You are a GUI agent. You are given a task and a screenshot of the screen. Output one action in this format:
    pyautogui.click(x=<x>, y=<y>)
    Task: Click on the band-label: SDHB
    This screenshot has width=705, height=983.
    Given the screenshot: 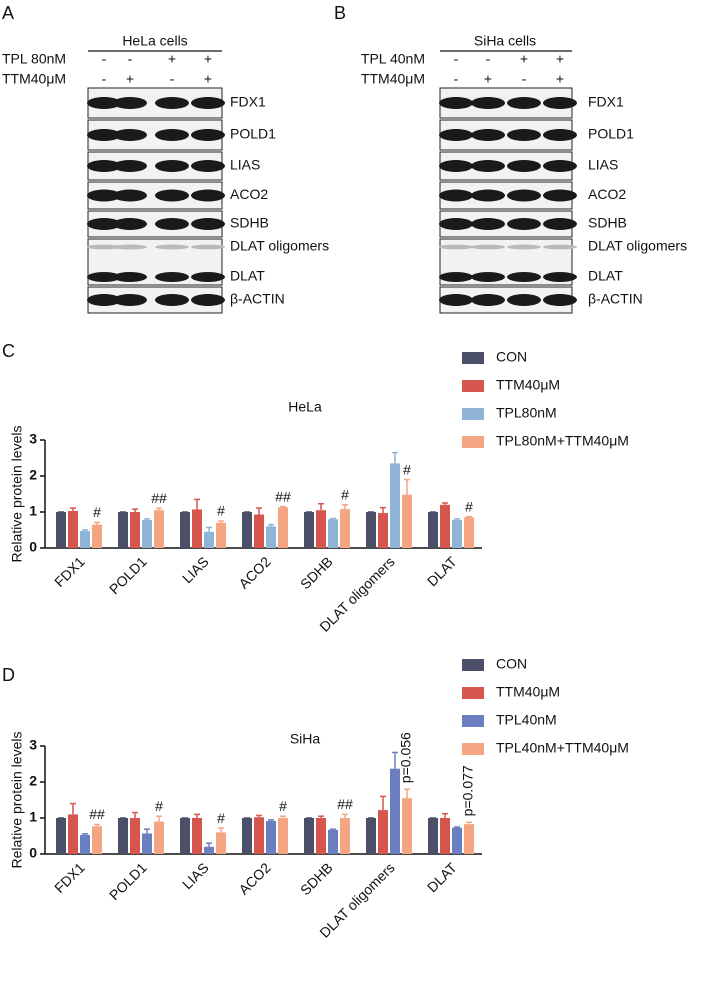 What is the action you would take?
    pyautogui.click(x=607, y=223)
    